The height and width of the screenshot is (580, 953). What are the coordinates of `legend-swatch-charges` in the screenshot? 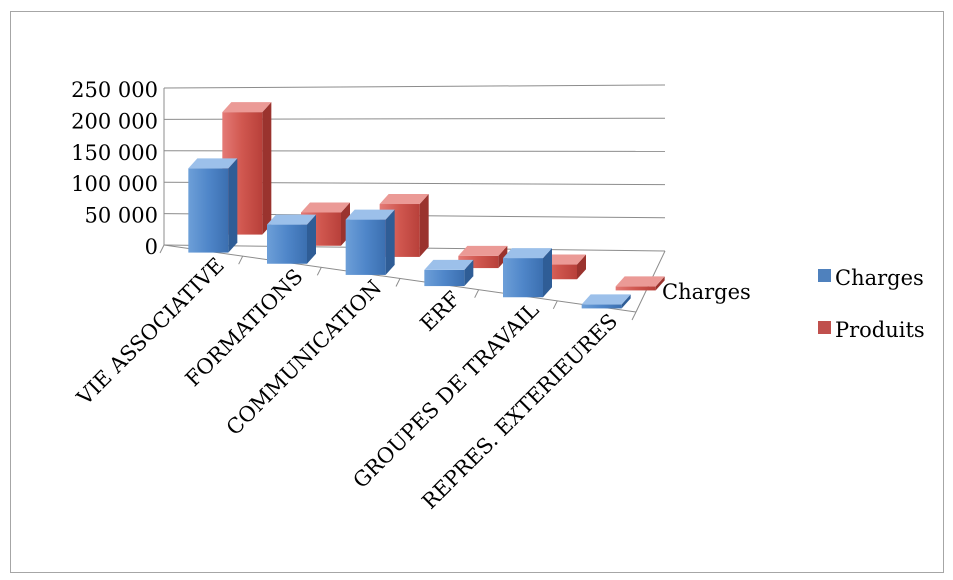 It's located at (824, 275).